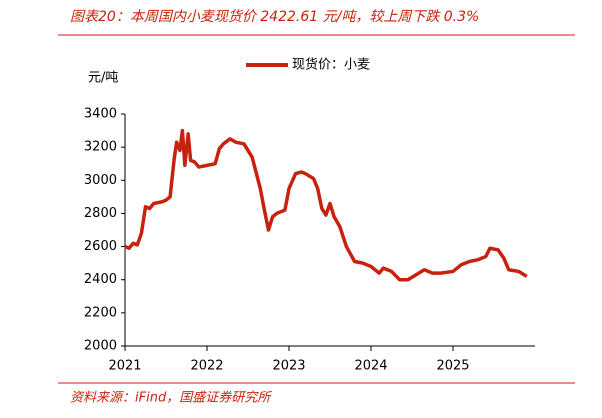 The height and width of the screenshot is (418, 602). I want to click on source: 资料来源：iFind，国盛证券研究所, so click(171, 398).